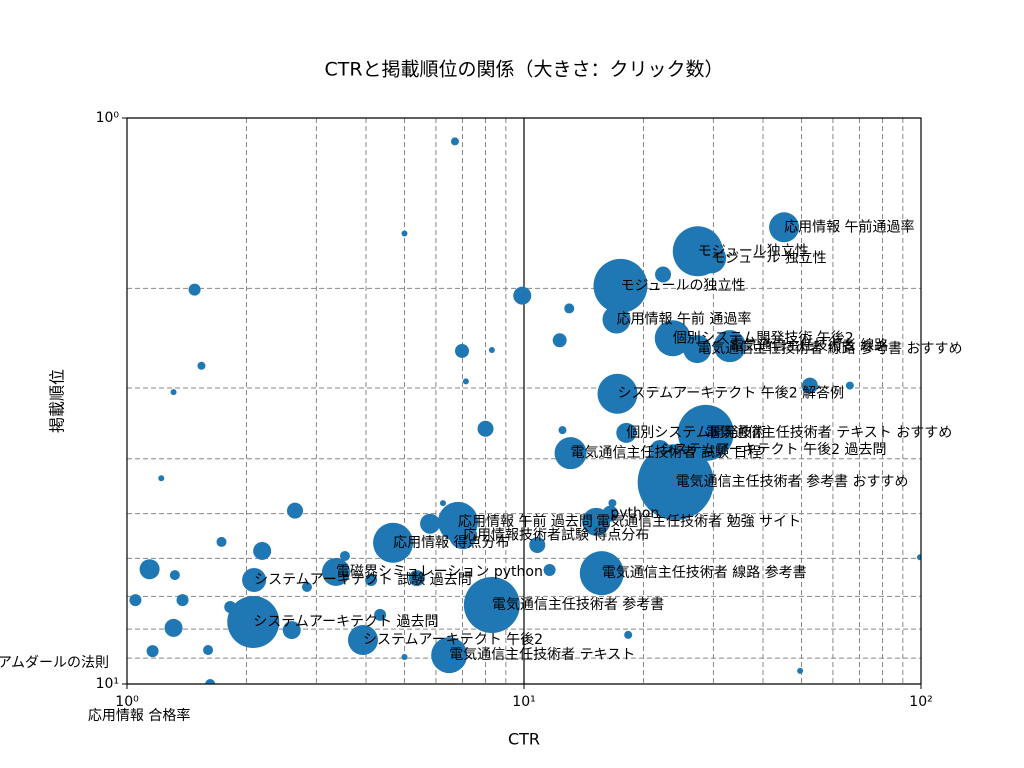 The width and height of the screenshot is (1024, 768). Describe the element at coordinates (682, 286) in the screenshot. I see `point-label: モジュールの独立性` at that location.